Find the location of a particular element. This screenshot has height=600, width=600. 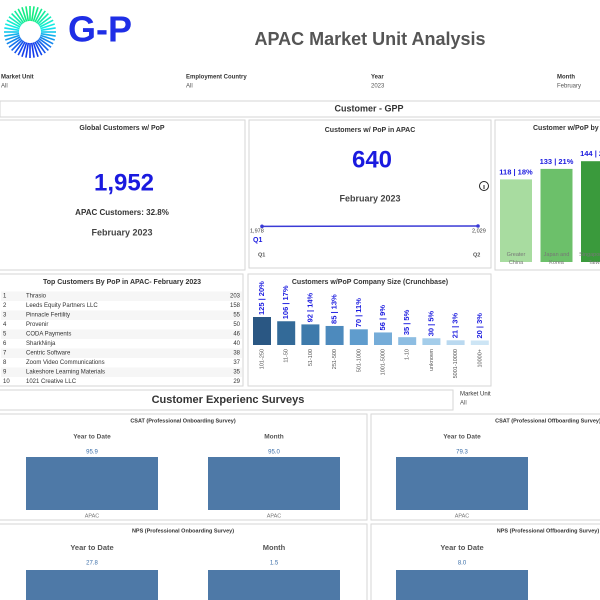

x-tick-label: Greater China is located at coordinates (516, 259).